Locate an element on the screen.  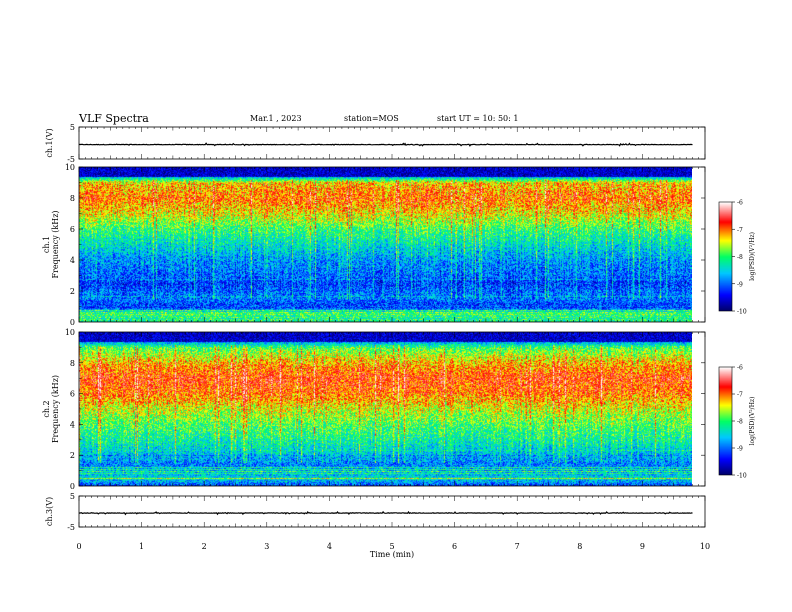
x-tick-label: 1 is located at coordinates (141, 546).